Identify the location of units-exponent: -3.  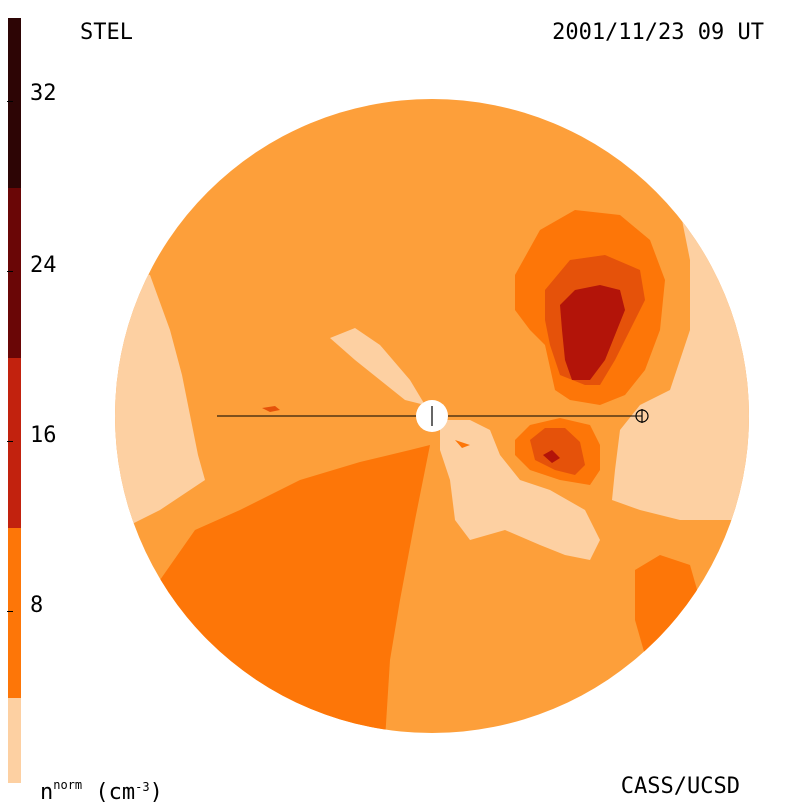
(142, 787).